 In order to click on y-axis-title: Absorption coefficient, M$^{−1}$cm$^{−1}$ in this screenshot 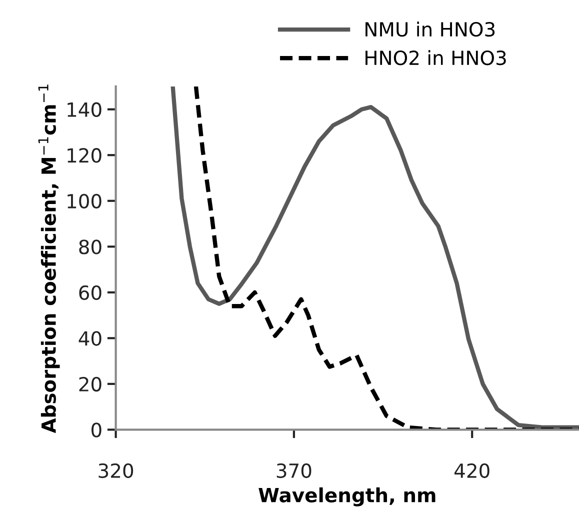, I will do `click(49, 259)`.